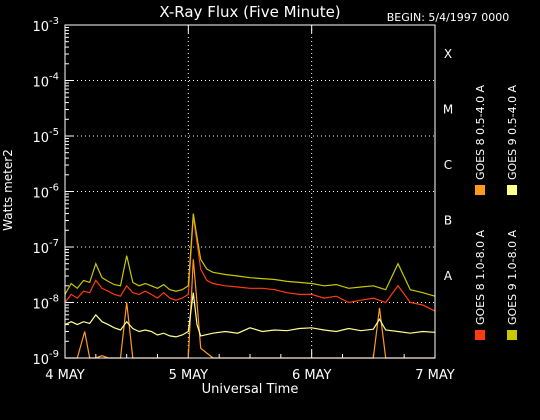 This screenshot has width=540, height=420. I want to click on flare-class-labels: A B C M X, so click(448, 165).